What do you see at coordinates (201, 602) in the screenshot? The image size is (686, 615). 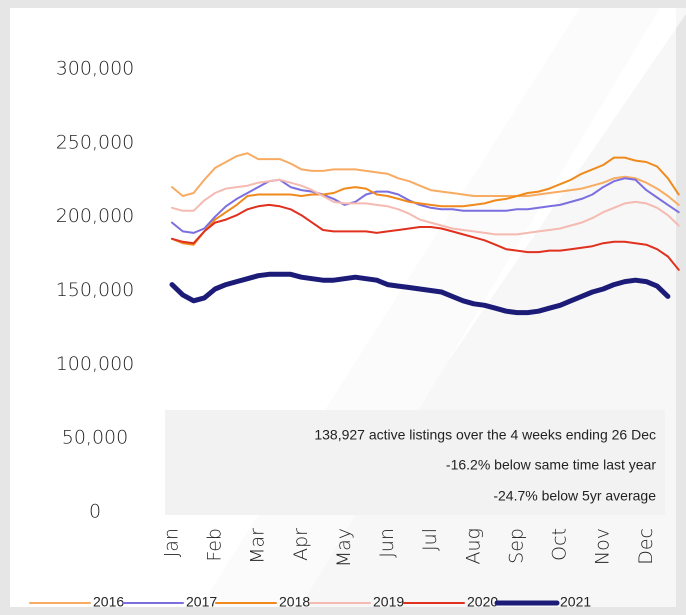 I see `legend-label: 2017` at bounding box center [201, 602].